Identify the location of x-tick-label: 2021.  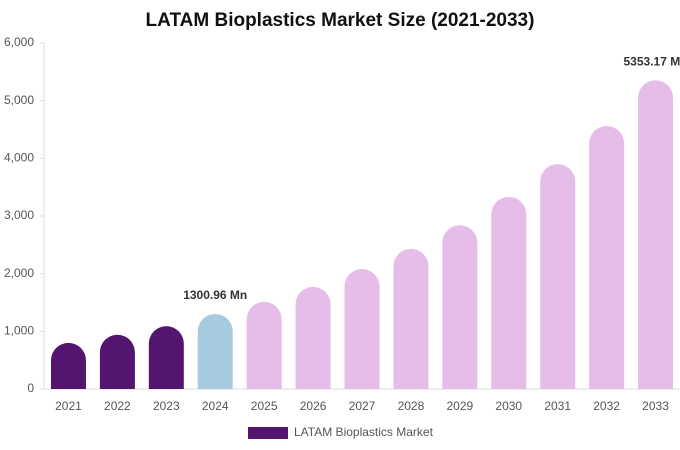
(68, 406).